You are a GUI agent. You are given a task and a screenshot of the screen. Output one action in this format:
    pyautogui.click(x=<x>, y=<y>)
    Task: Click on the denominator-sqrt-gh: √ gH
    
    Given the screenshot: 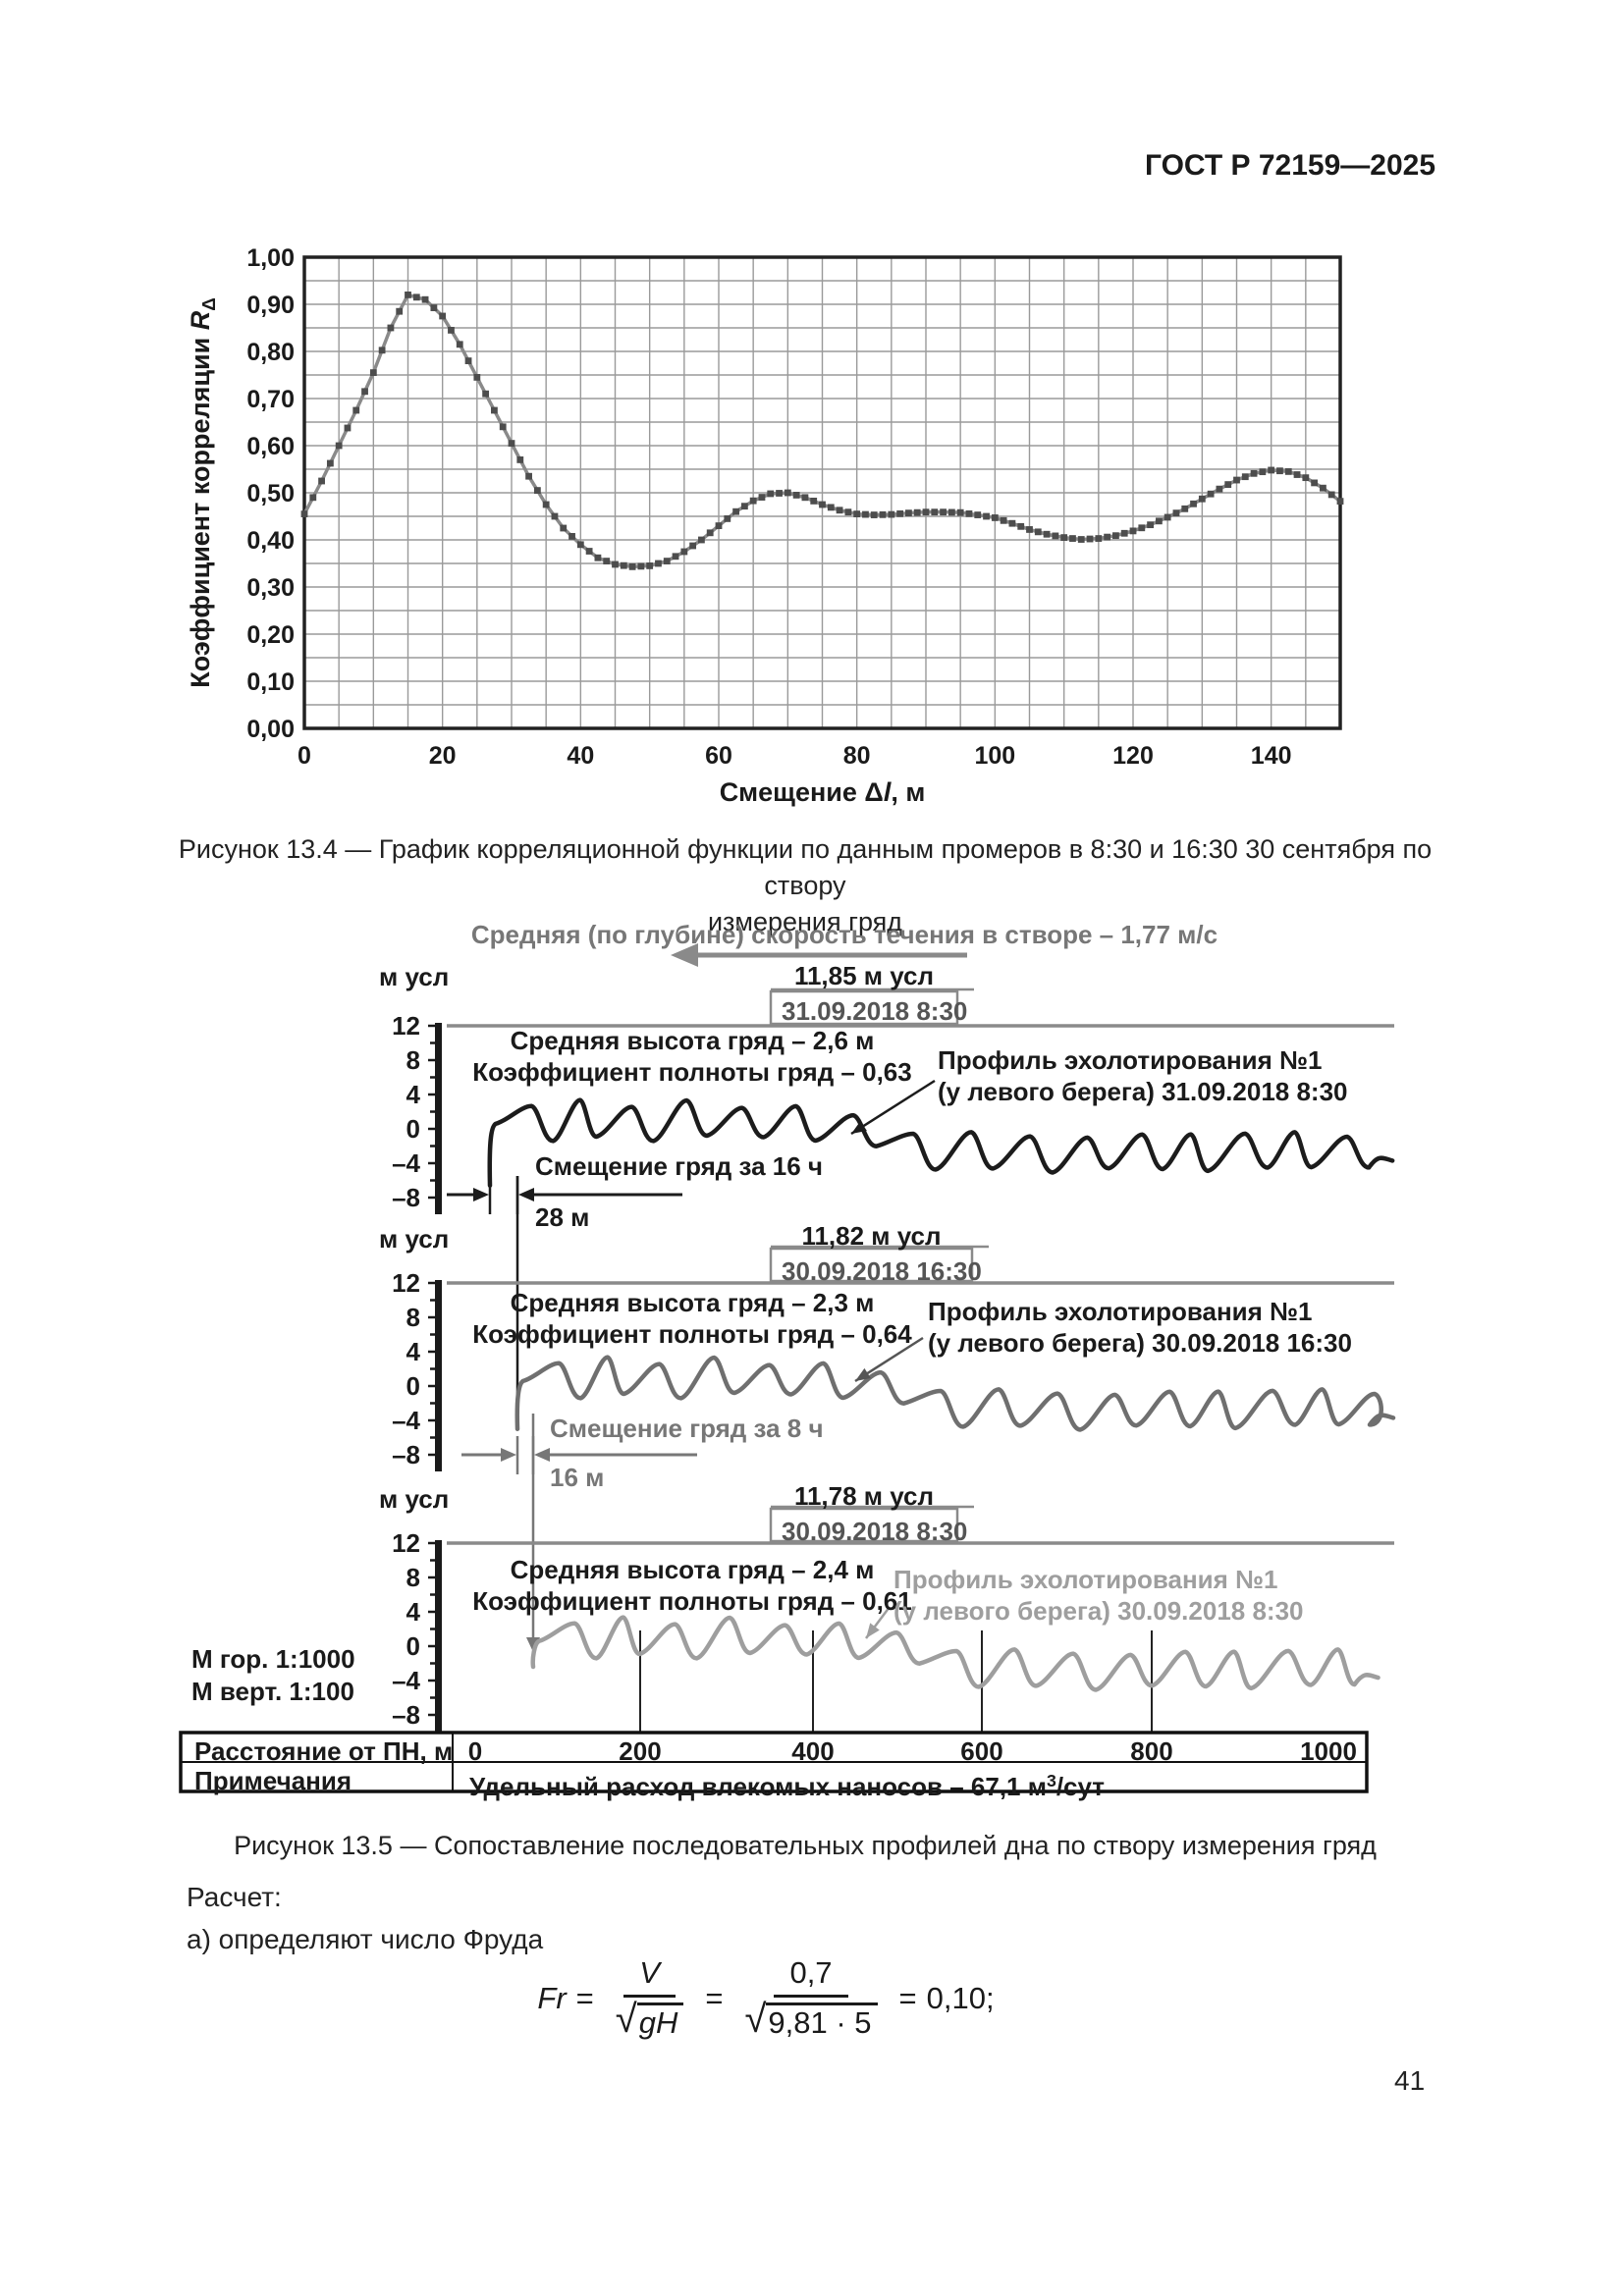 What is the action you would take?
    pyautogui.click(x=650, y=2020)
    